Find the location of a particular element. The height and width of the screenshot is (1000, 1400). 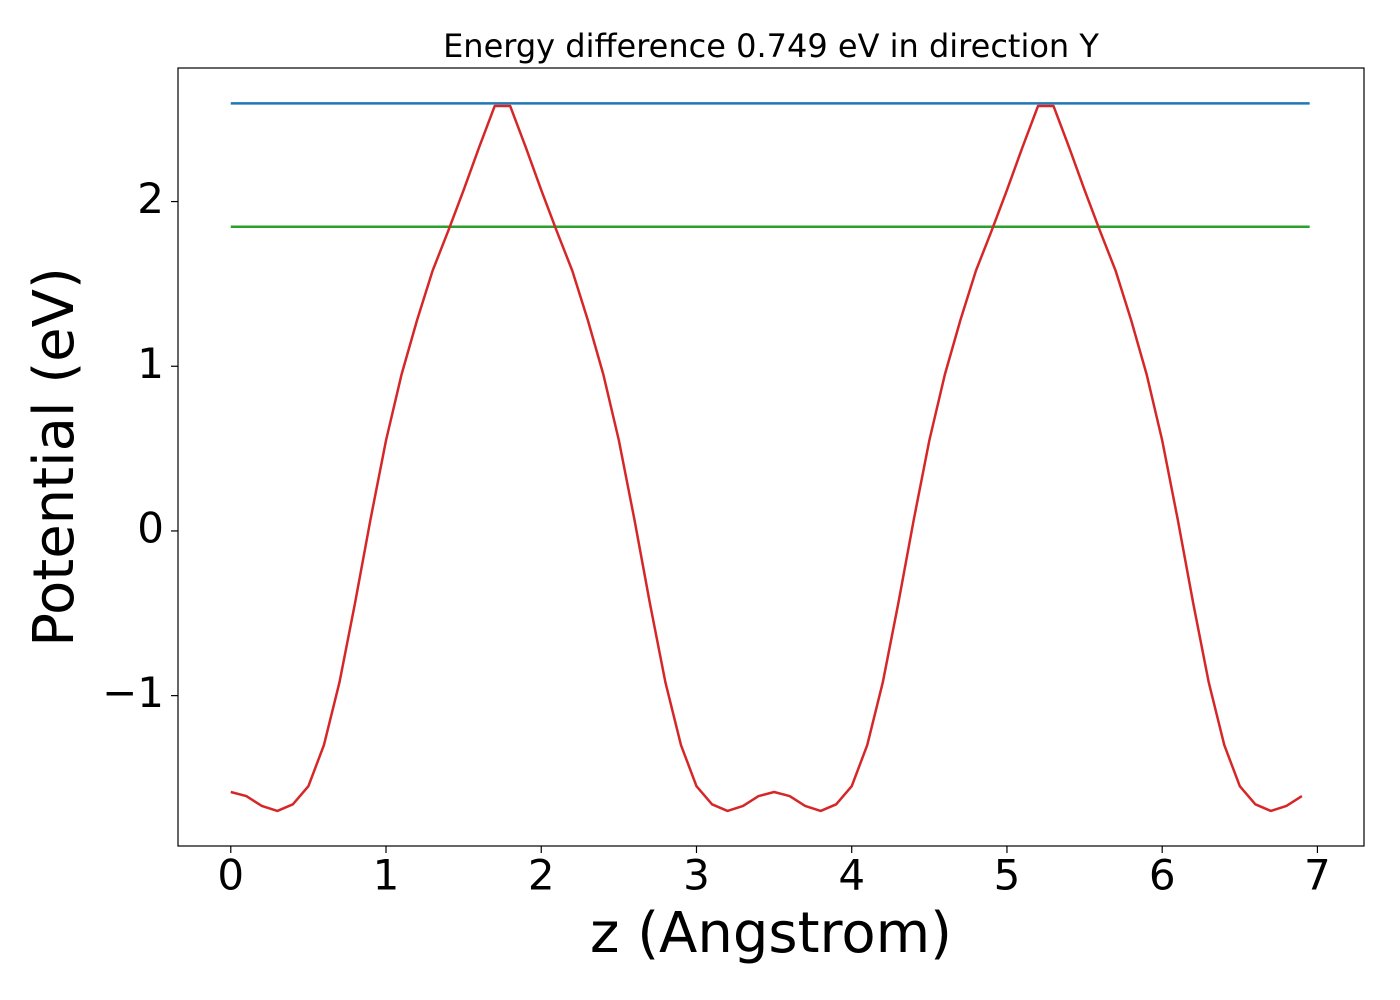

y-tick-label: −1 is located at coordinates (133, 692).